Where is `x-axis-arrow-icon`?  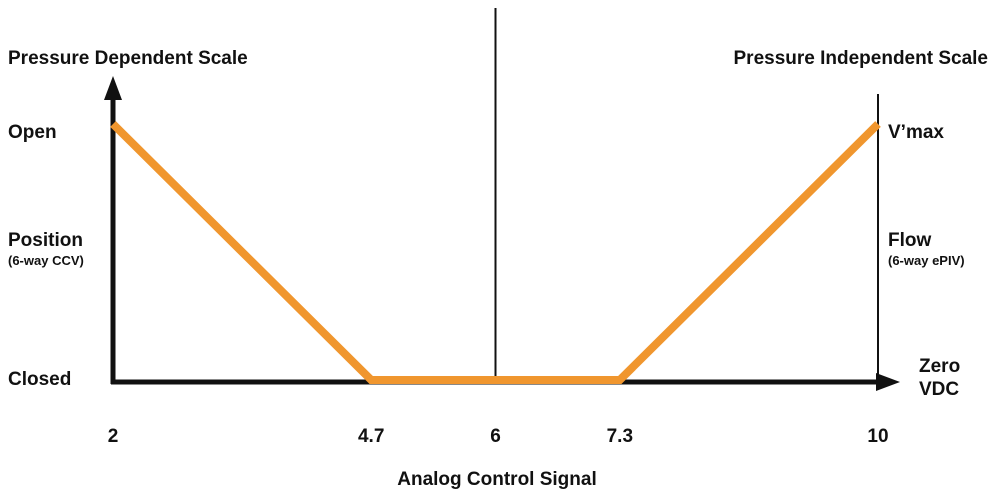 x-axis-arrow-icon is located at coordinates (888, 382).